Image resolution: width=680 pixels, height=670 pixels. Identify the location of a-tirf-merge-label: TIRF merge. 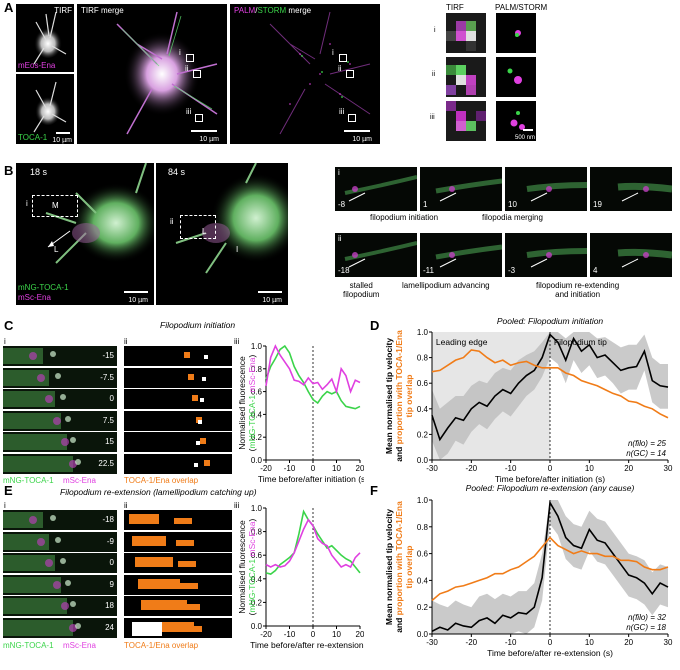
(102, 10).